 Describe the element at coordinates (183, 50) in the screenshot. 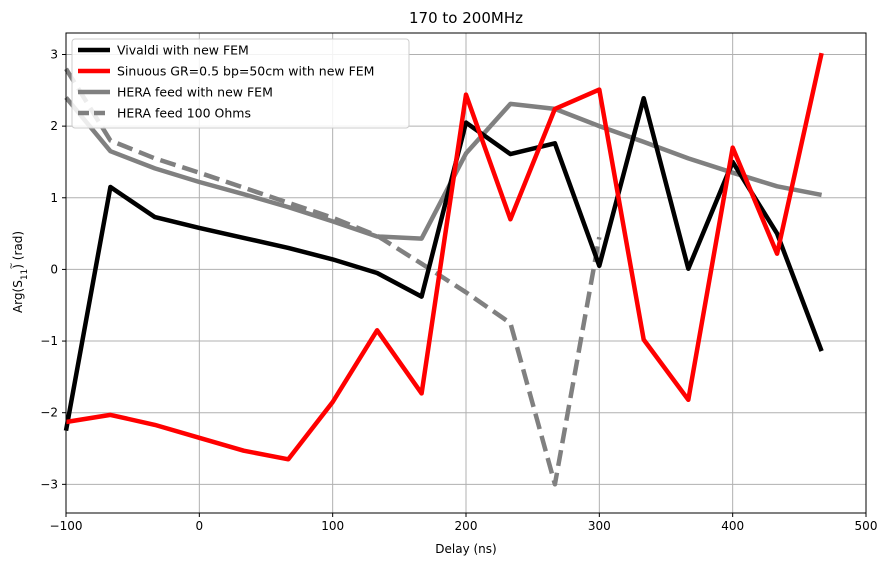

I see `legend-label-1: Vivaldi with new FEM` at that location.